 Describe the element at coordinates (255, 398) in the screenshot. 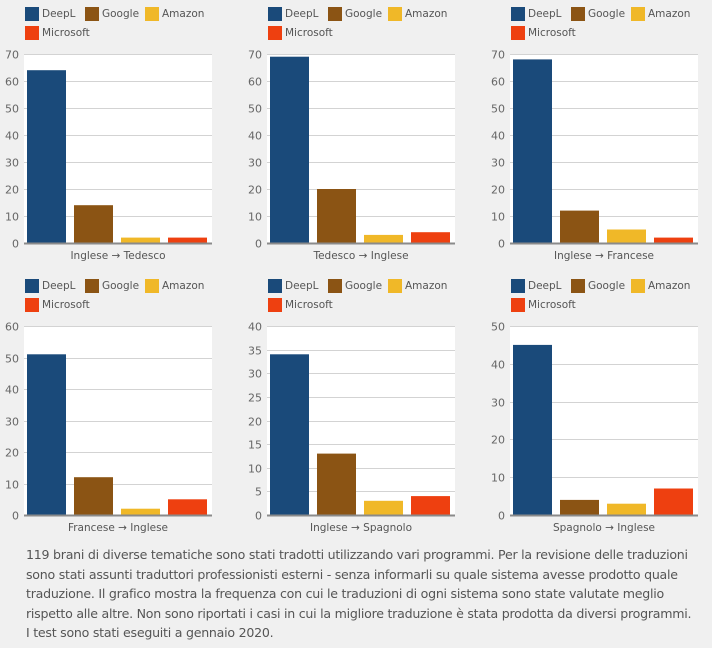

I see `y-tick-label: 25` at that location.